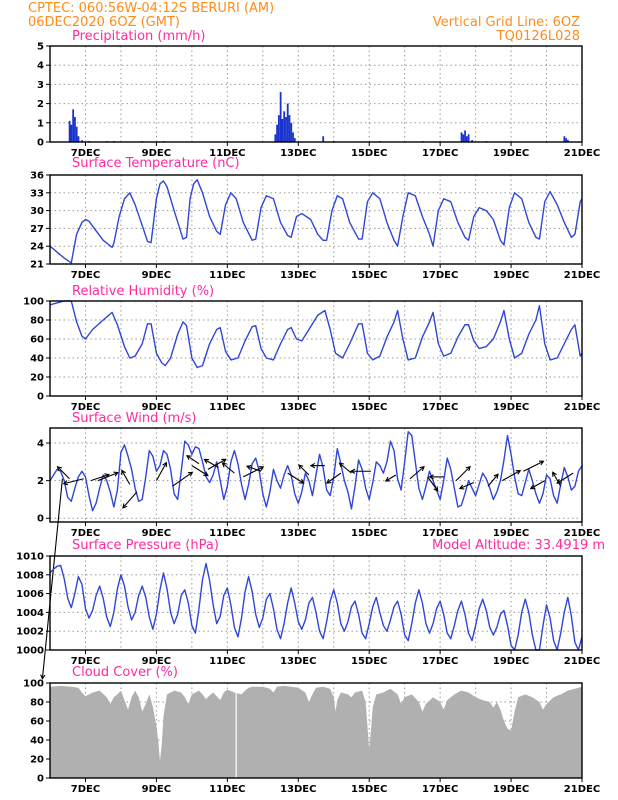 The image size is (618, 800). What do you see at coordinates (156, 789) in the screenshot?
I see `cloud-xtick-label-1: 9DEC` at bounding box center [156, 789].